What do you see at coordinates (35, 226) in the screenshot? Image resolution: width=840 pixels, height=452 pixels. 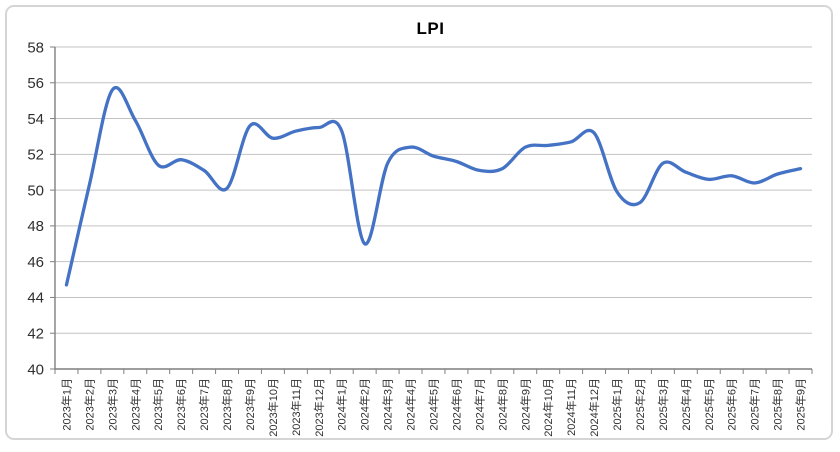 I see `y-axis-label: 48` at bounding box center [35, 226].